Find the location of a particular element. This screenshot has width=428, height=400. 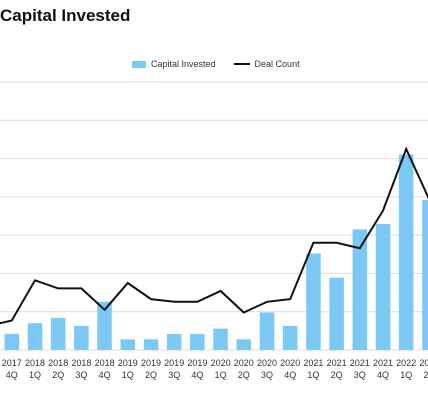

legend-item-capital: Capital Invested is located at coordinates (174, 64).